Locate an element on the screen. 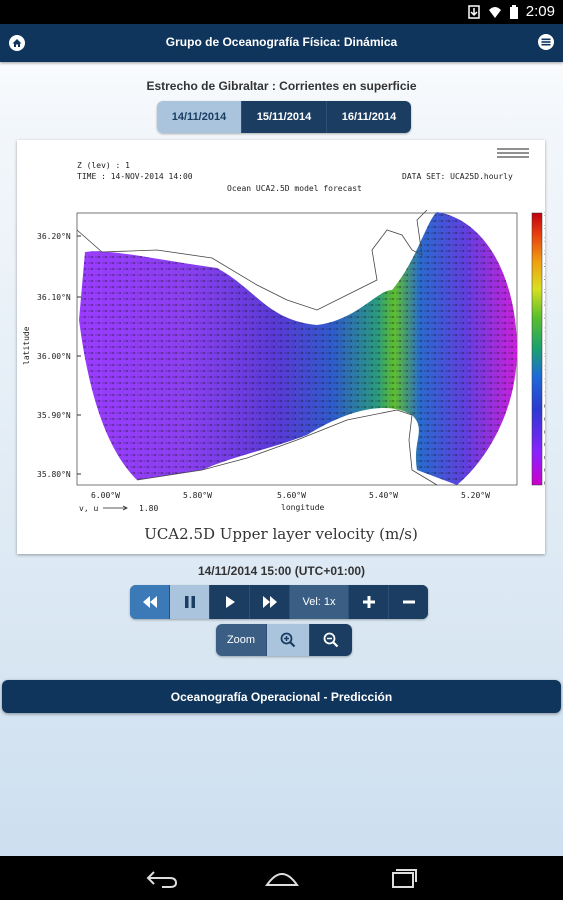  zoom-in-icon is located at coordinates (288, 640).